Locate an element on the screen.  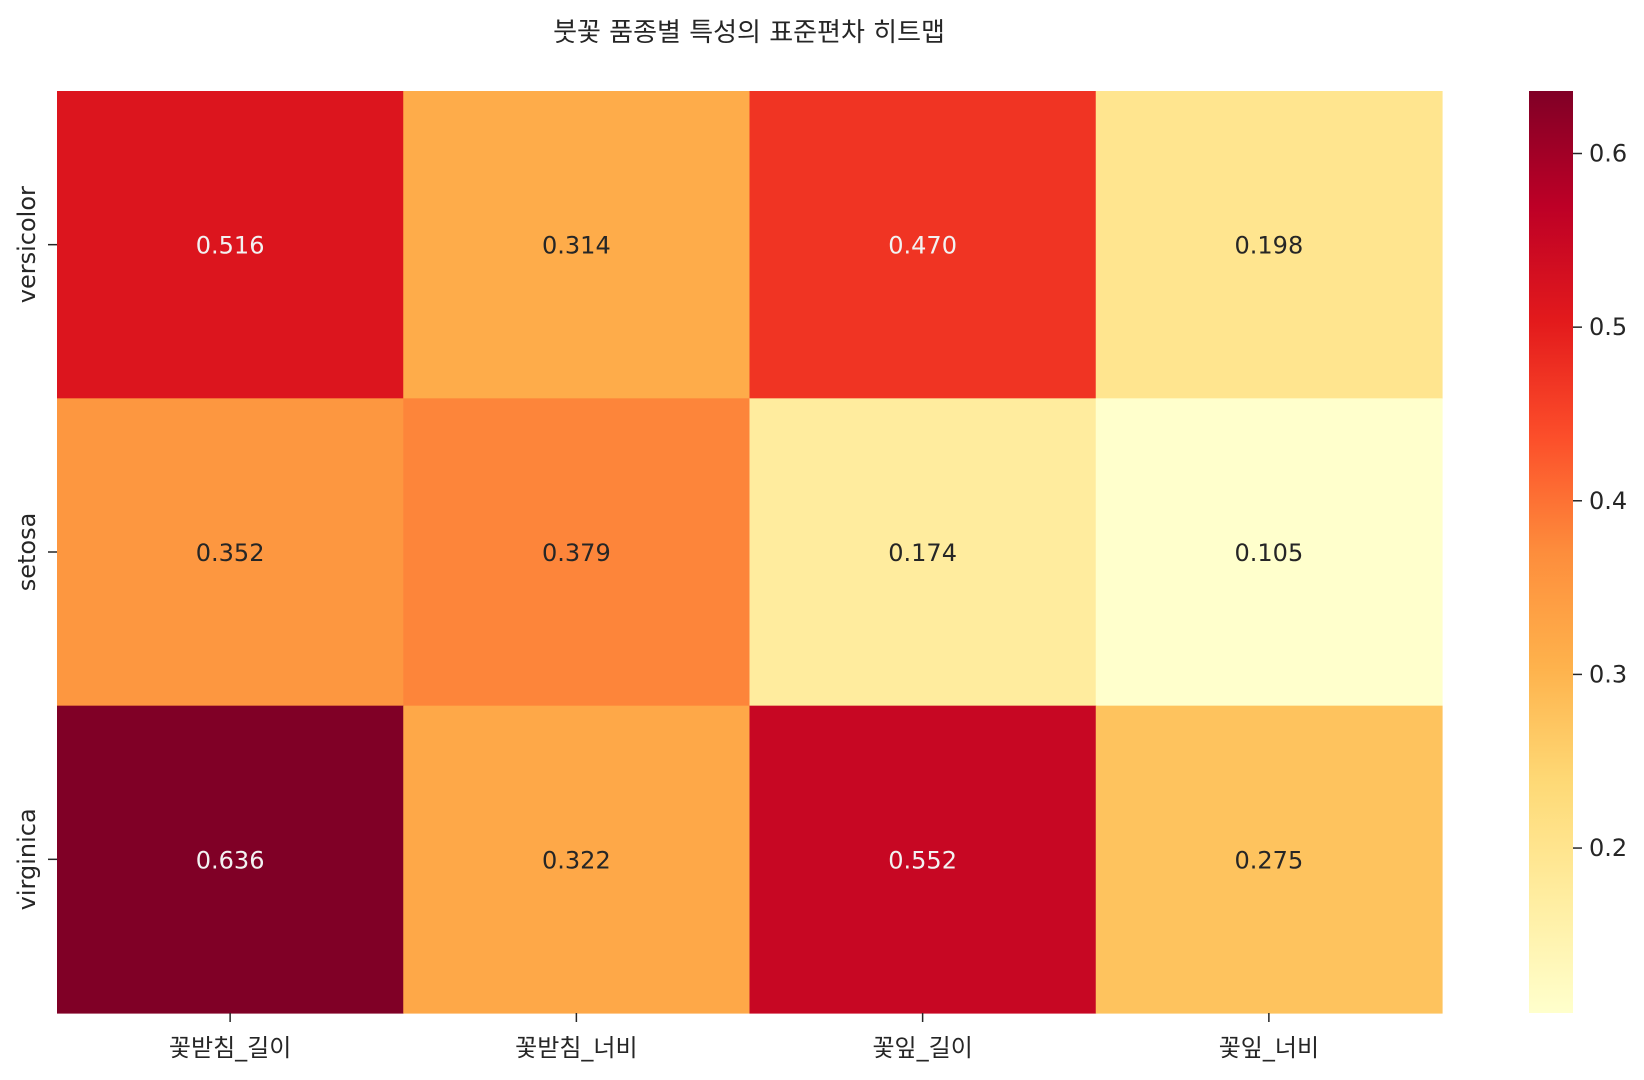
cell-value-label: 0.322 is located at coordinates (576, 860).